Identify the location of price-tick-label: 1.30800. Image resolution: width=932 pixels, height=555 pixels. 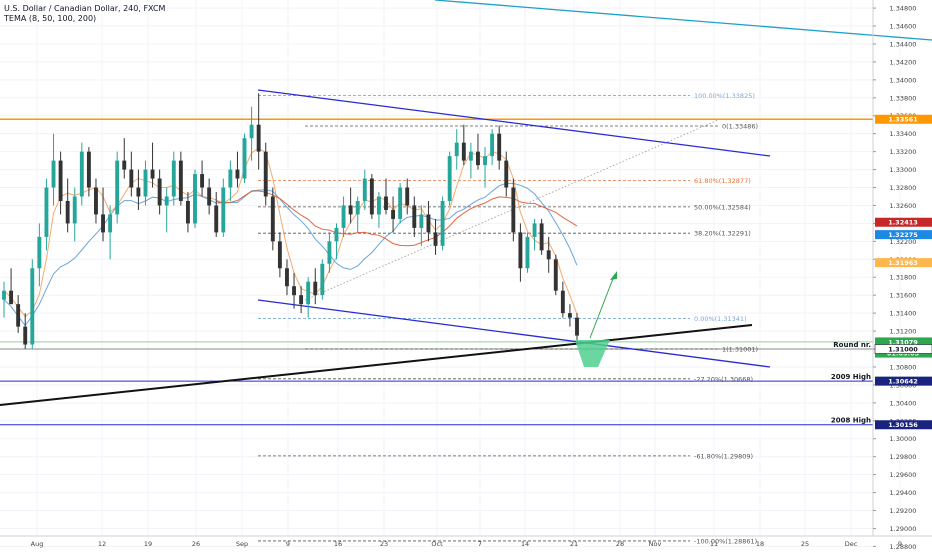
(903, 367).